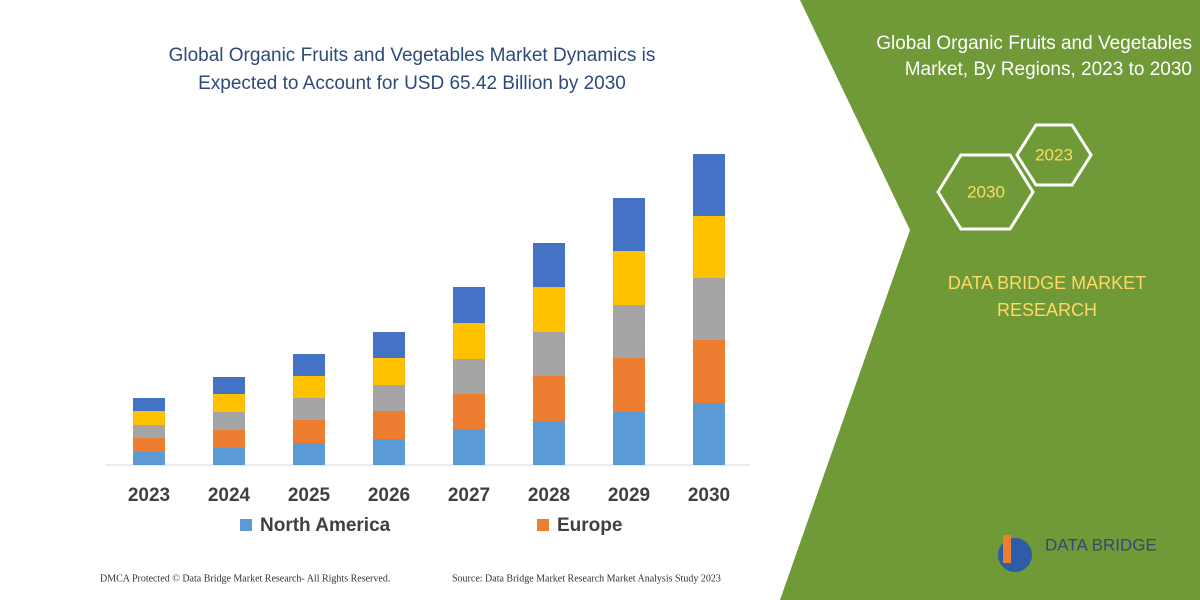 This screenshot has height=600, width=1200. What do you see at coordinates (389, 495) in the screenshot?
I see `x-tick-label: 2026` at bounding box center [389, 495].